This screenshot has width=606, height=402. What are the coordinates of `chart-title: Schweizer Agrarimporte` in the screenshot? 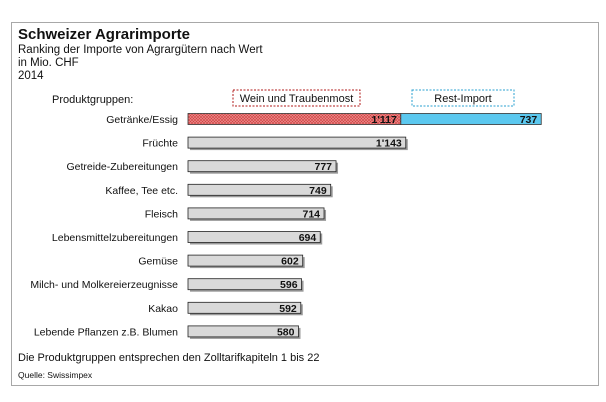 It's located at (104, 34).